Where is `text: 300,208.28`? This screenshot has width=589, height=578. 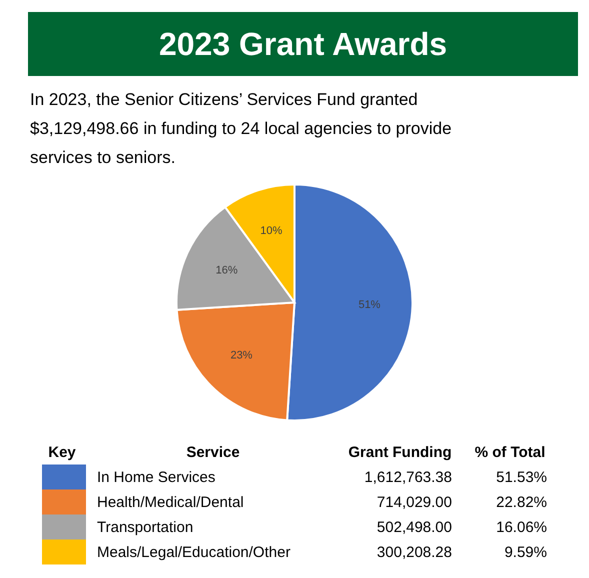
text: 300,208.28 is located at coordinates (414, 552).